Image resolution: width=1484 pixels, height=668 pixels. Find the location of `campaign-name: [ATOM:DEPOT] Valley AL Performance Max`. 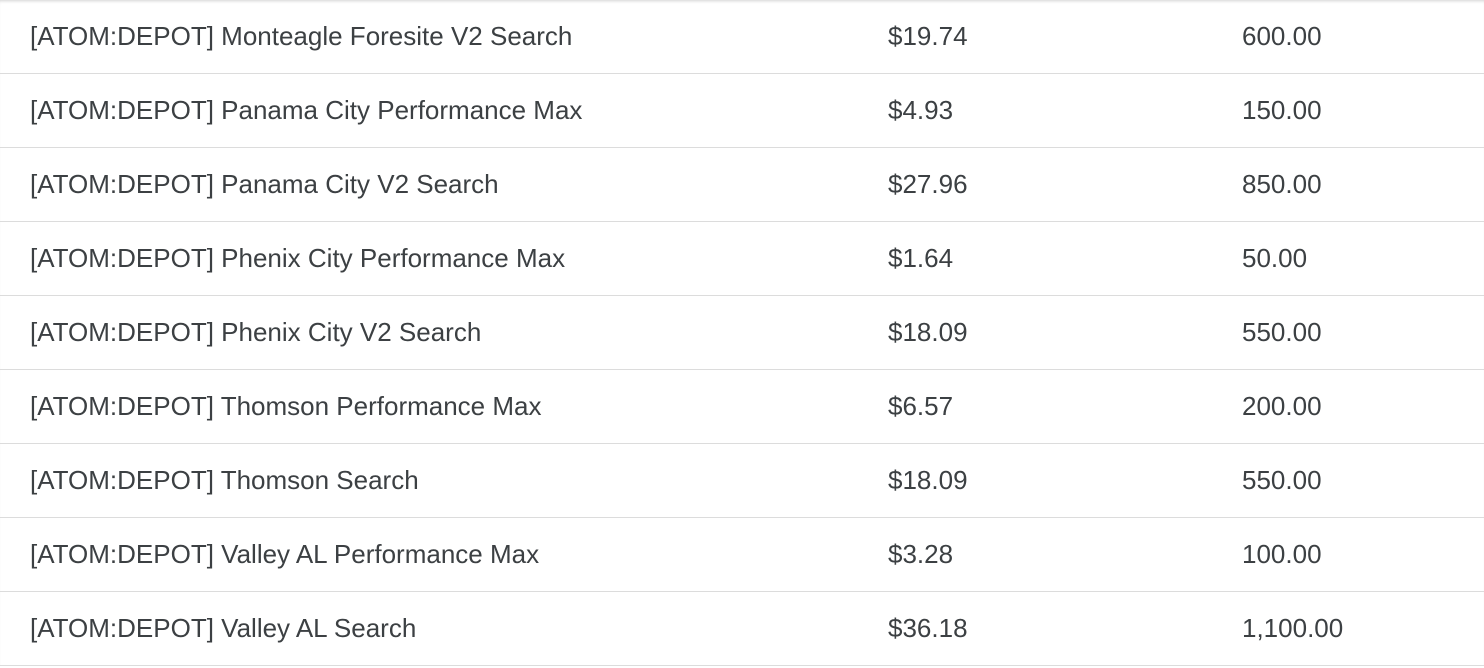

campaign-name: [ATOM:DEPOT] Valley AL Performance Max is located at coordinates (285, 554).